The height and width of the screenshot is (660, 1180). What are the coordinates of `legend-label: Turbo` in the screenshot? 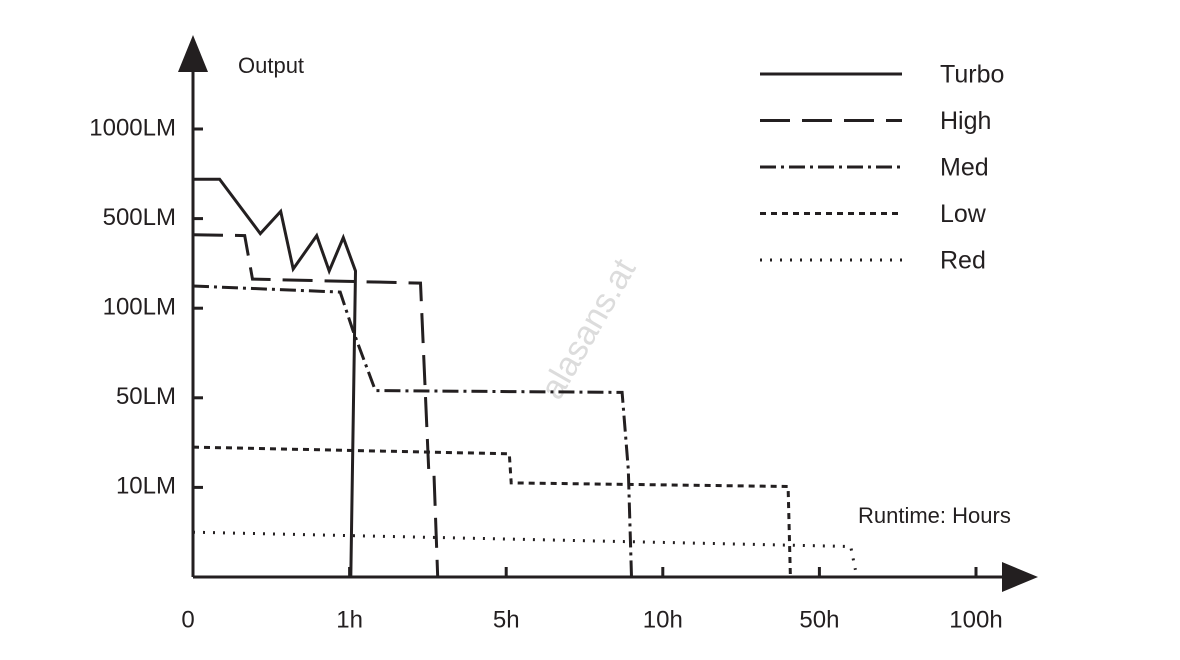 It's located at (972, 75).